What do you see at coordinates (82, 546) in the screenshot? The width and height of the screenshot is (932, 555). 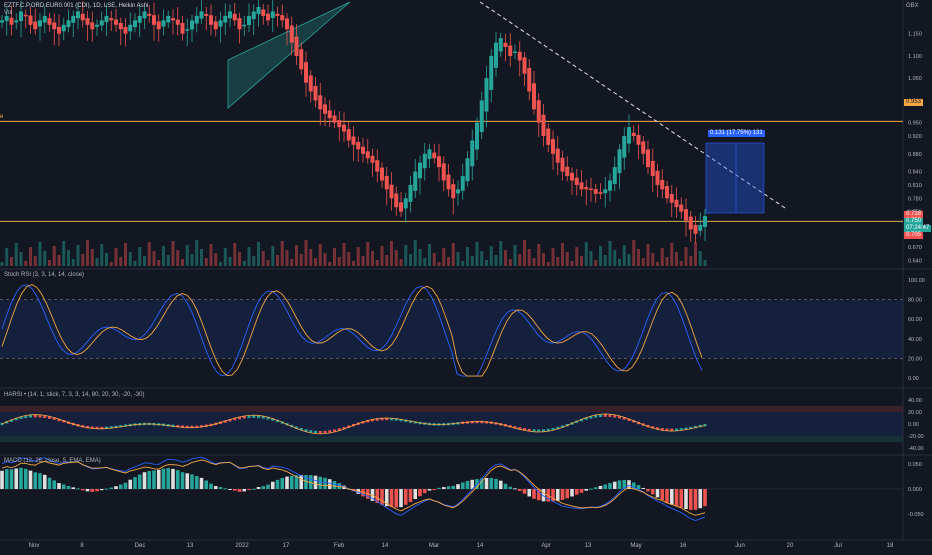 I see `x-tick-label: 8` at bounding box center [82, 546].